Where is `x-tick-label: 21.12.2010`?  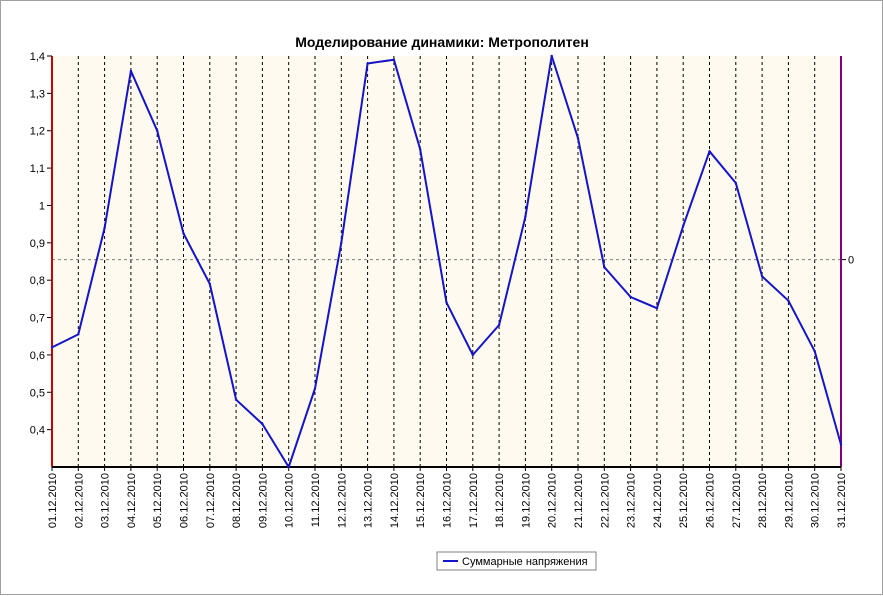 x-tick-label: 21.12.2010 is located at coordinates (579, 500).